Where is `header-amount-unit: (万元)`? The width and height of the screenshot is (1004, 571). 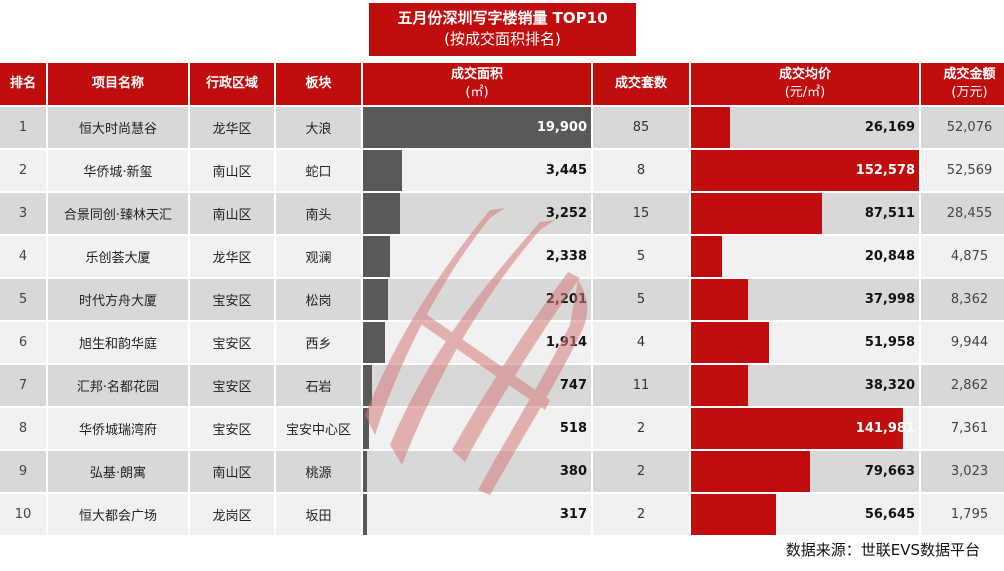 header-amount-unit: (万元) is located at coordinates (969, 92).